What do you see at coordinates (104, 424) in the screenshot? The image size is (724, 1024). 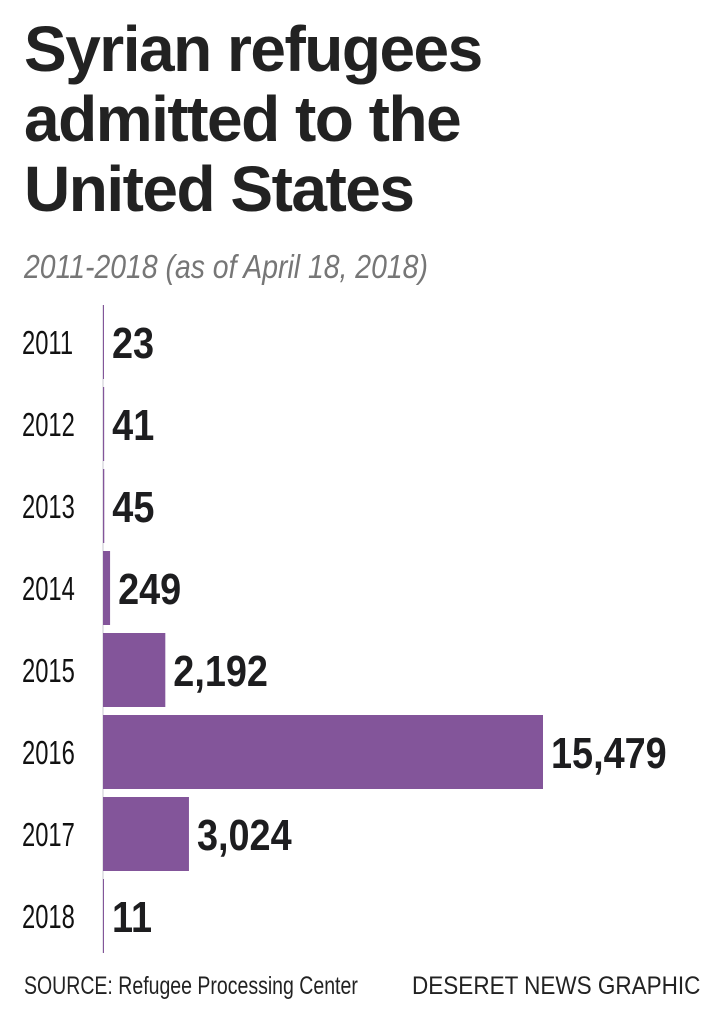 I see `bar-2012` at bounding box center [104, 424].